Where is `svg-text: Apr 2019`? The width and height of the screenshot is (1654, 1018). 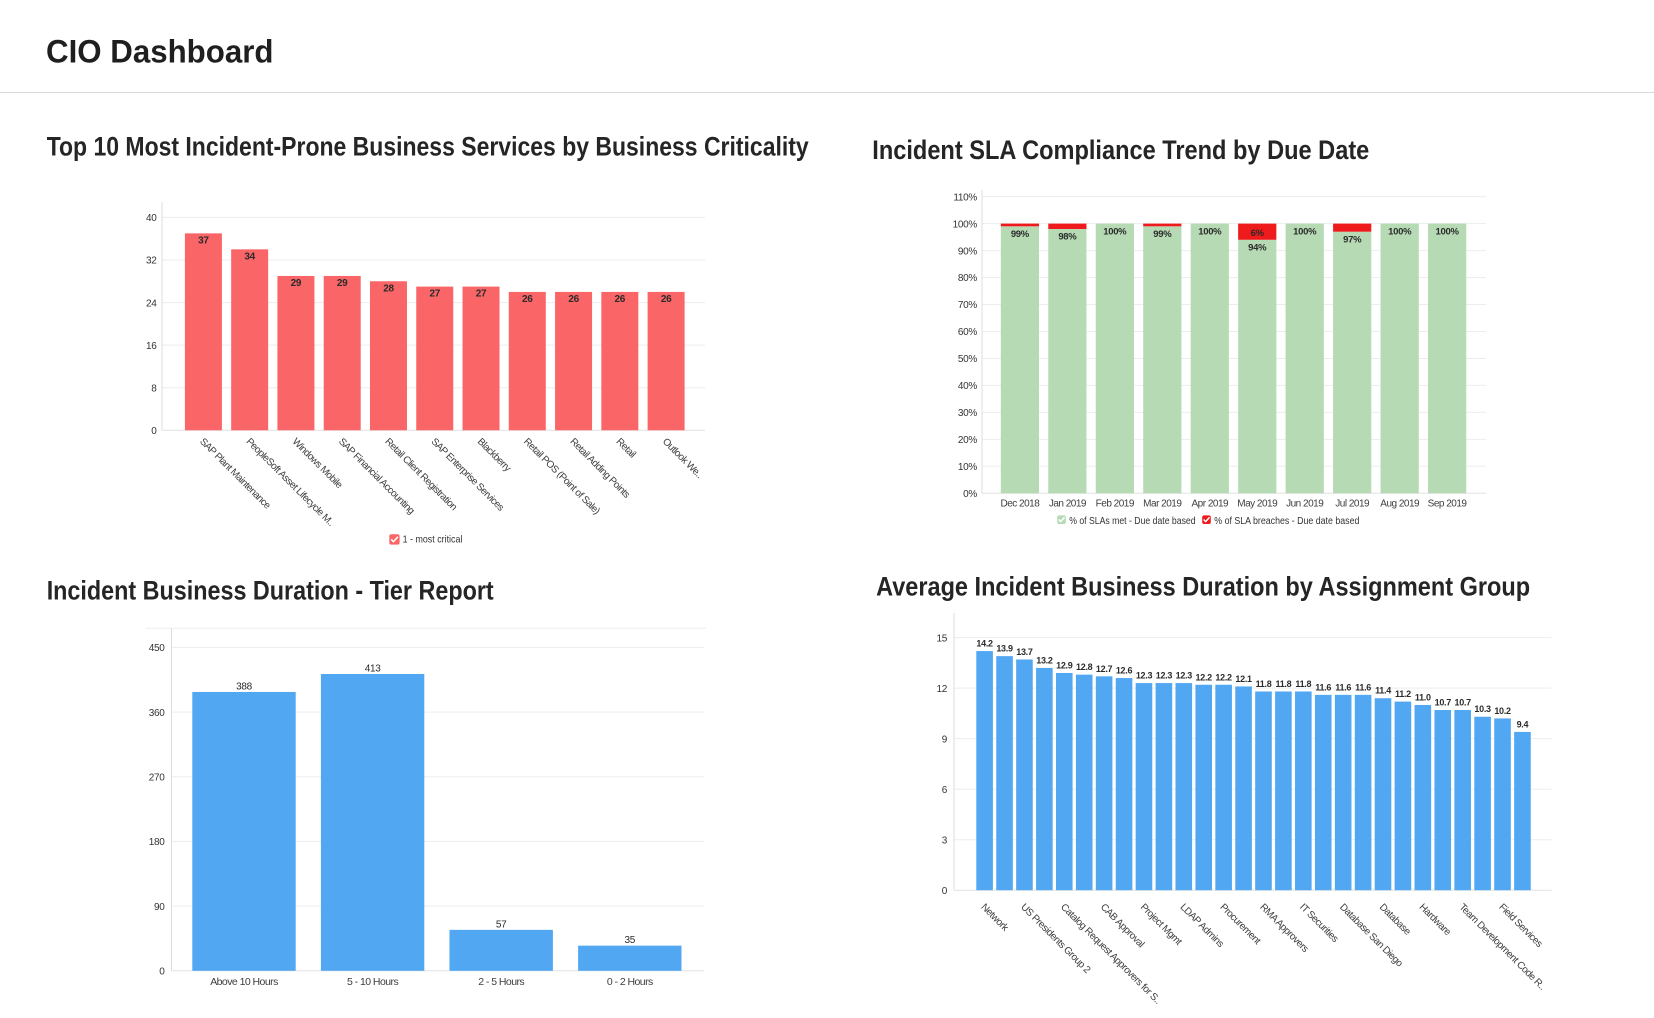
svg-text: Apr 2019 is located at coordinates (1211, 504).